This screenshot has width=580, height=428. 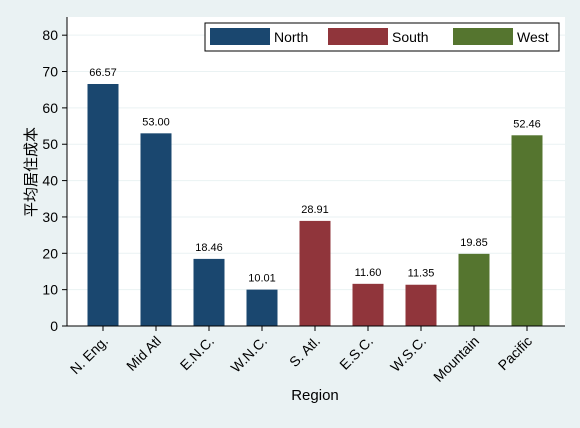 What do you see at coordinates (248, 354) in the screenshot?
I see `x-tick-label: W.N.C.` at bounding box center [248, 354].